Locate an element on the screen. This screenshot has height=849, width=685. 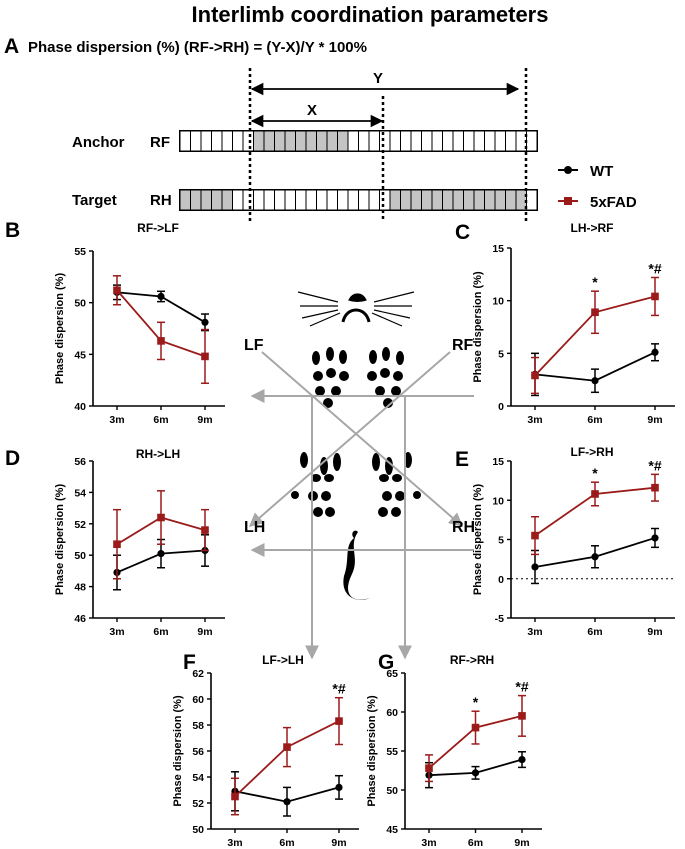
target-label: Target is located at coordinates (94, 200).